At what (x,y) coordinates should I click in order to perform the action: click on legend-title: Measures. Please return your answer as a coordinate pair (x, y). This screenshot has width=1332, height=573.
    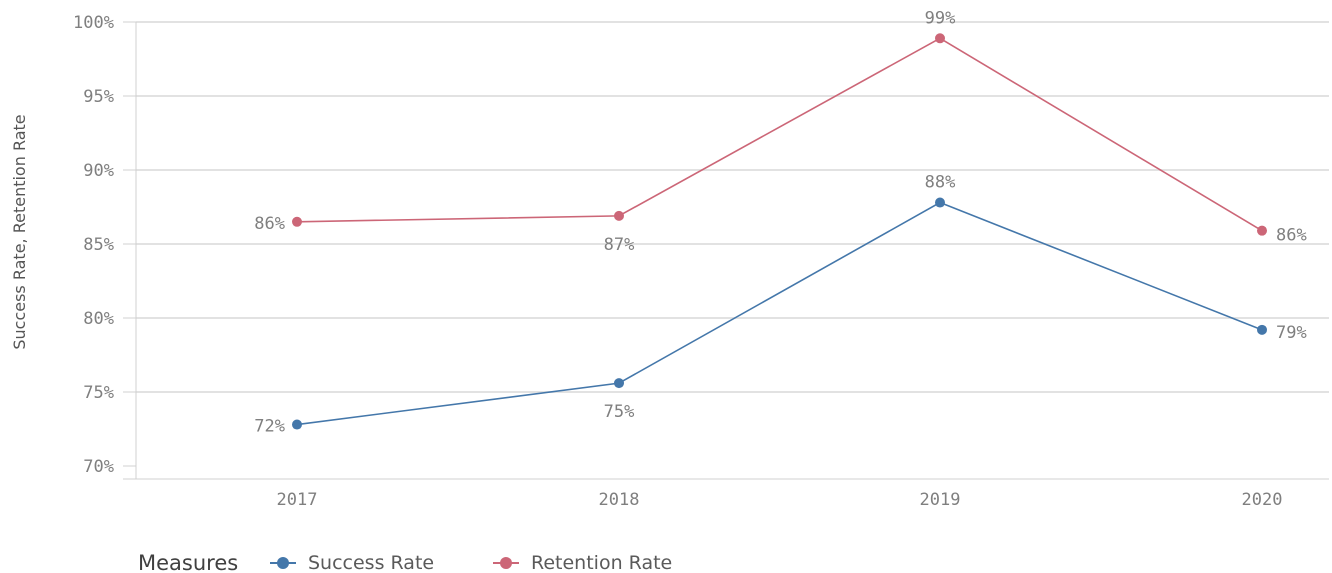
    Looking at the image, I should click on (188, 562).